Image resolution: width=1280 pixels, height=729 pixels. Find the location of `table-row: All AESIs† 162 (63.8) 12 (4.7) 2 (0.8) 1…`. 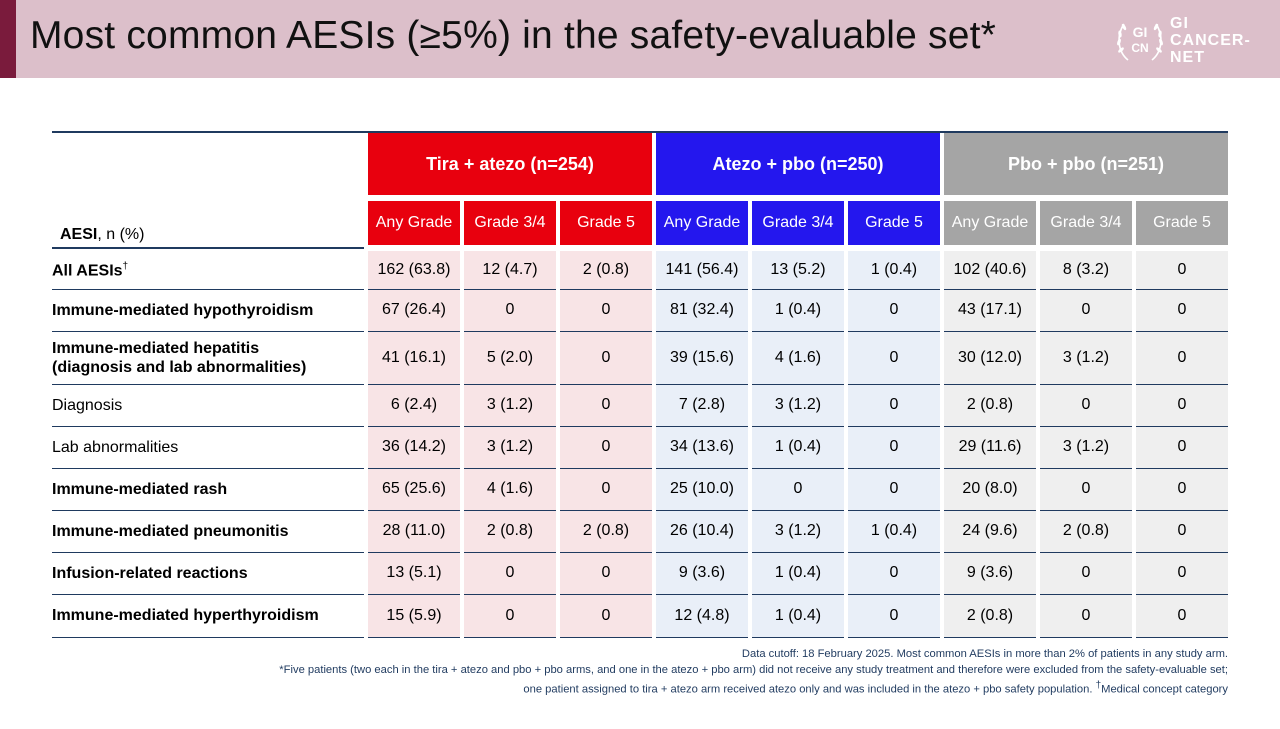

table-row: All AESIs† 162 (63.8) 12 (4.7) 2 (0.8) 1… is located at coordinates (640, 268).